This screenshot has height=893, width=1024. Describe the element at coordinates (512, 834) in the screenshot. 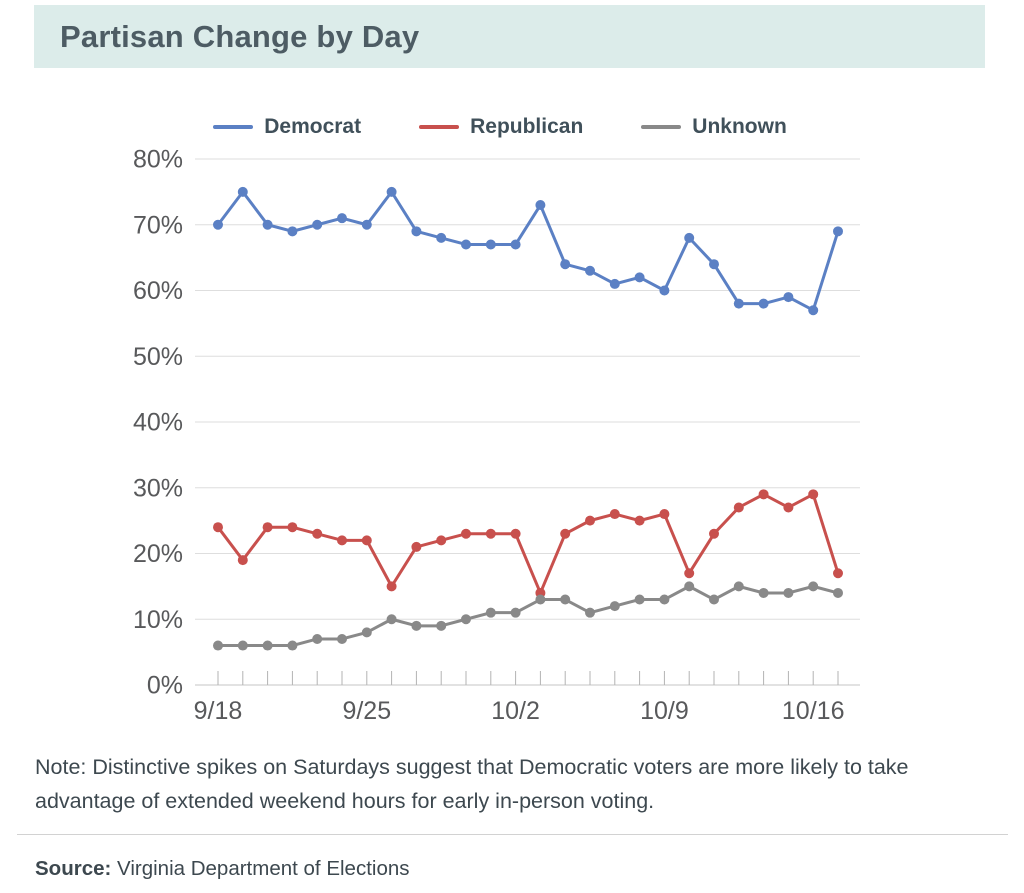

I see `divider` at that location.